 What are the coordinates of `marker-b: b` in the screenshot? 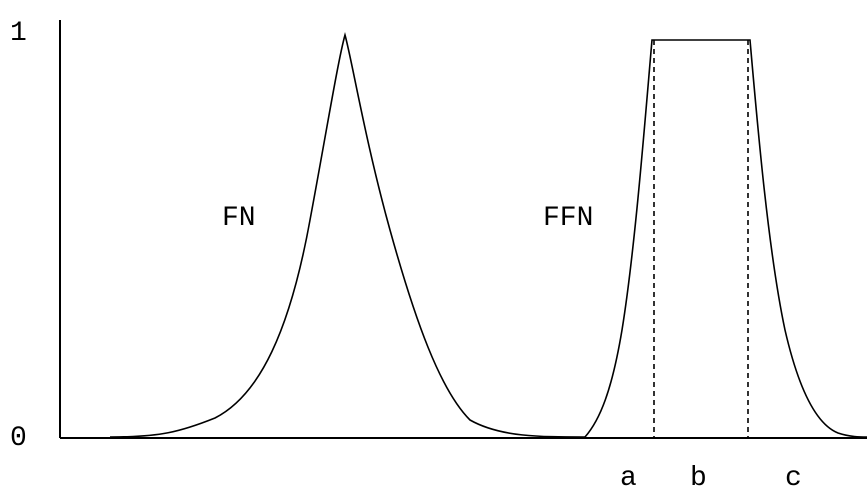 It's located at (698, 475).